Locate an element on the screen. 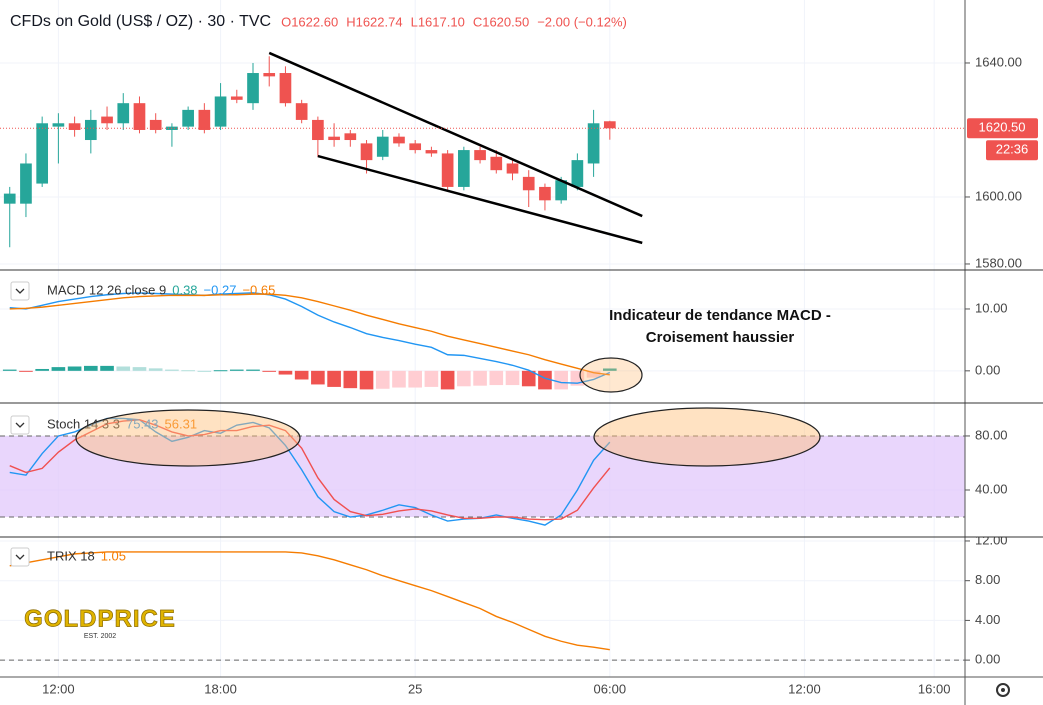 The image size is (1043, 705). y-tick-label: 8.00 is located at coordinates (987, 579).